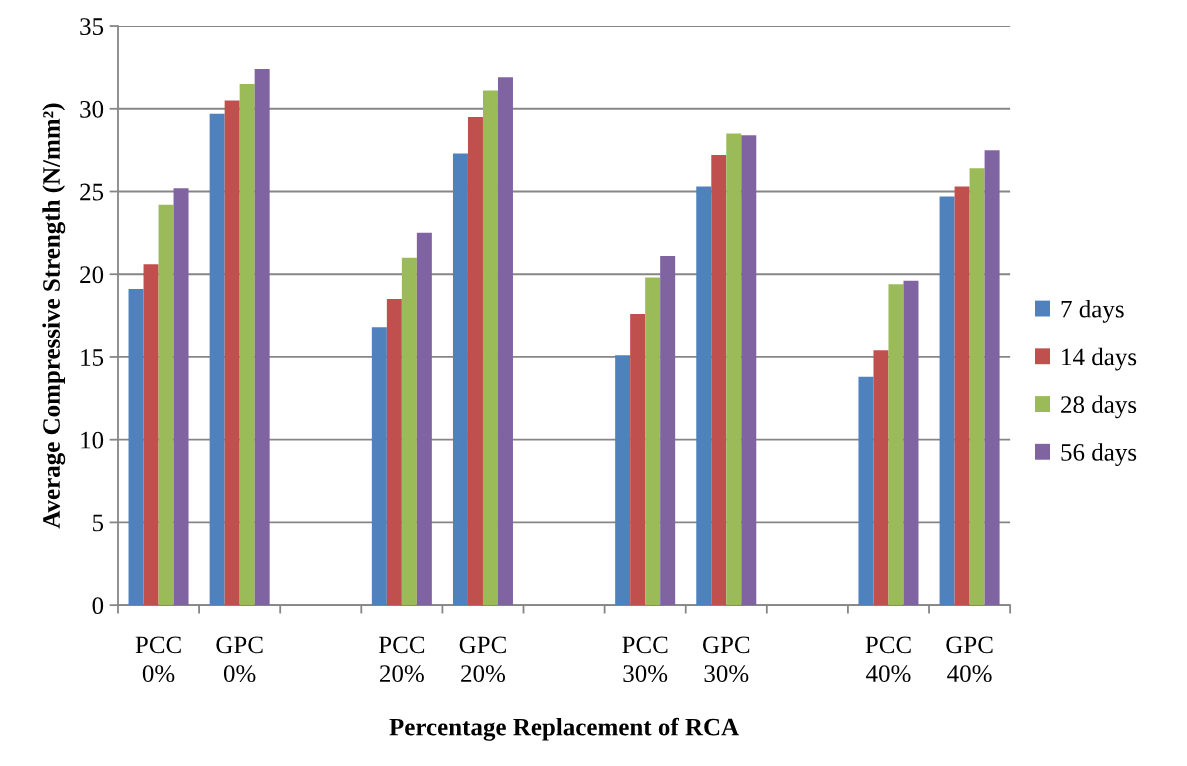  What do you see at coordinates (969, 659) in the screenshot?
I see `x-tick-label: GPC 40%` at bounding box center [969, 659].